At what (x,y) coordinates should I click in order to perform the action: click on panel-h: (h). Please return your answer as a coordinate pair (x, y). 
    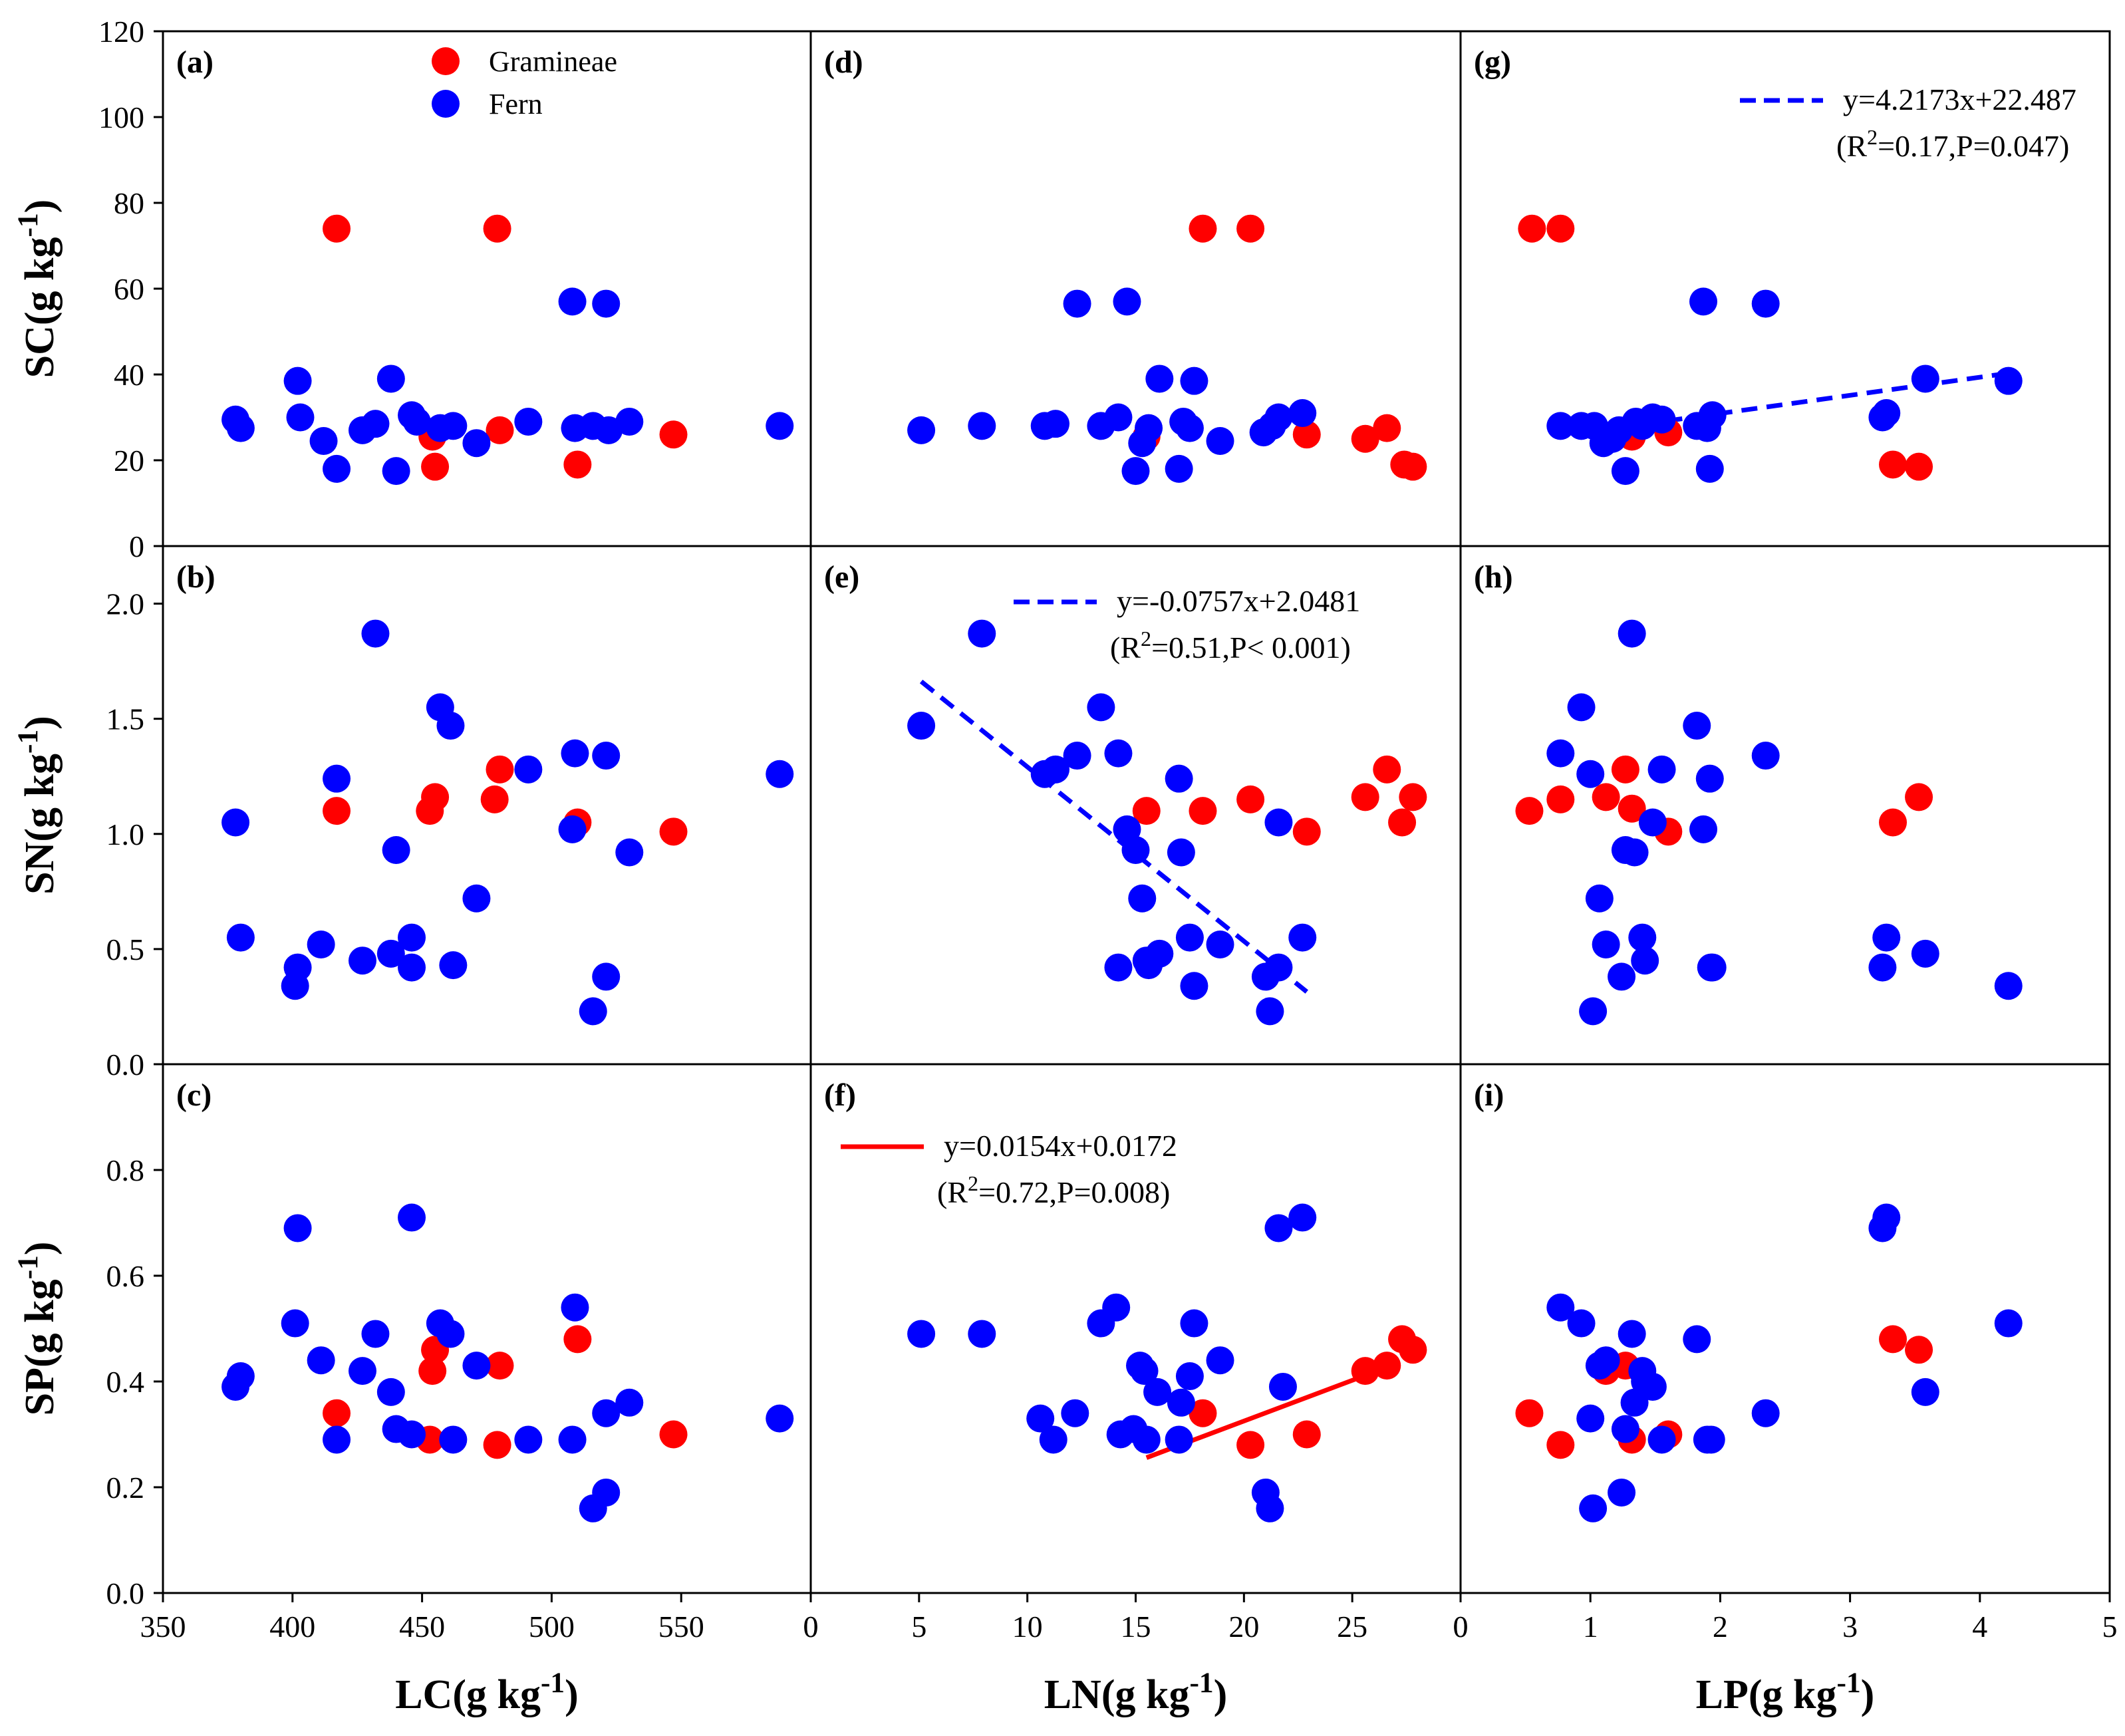
    Looking at the image, I should click on (1785, 805).